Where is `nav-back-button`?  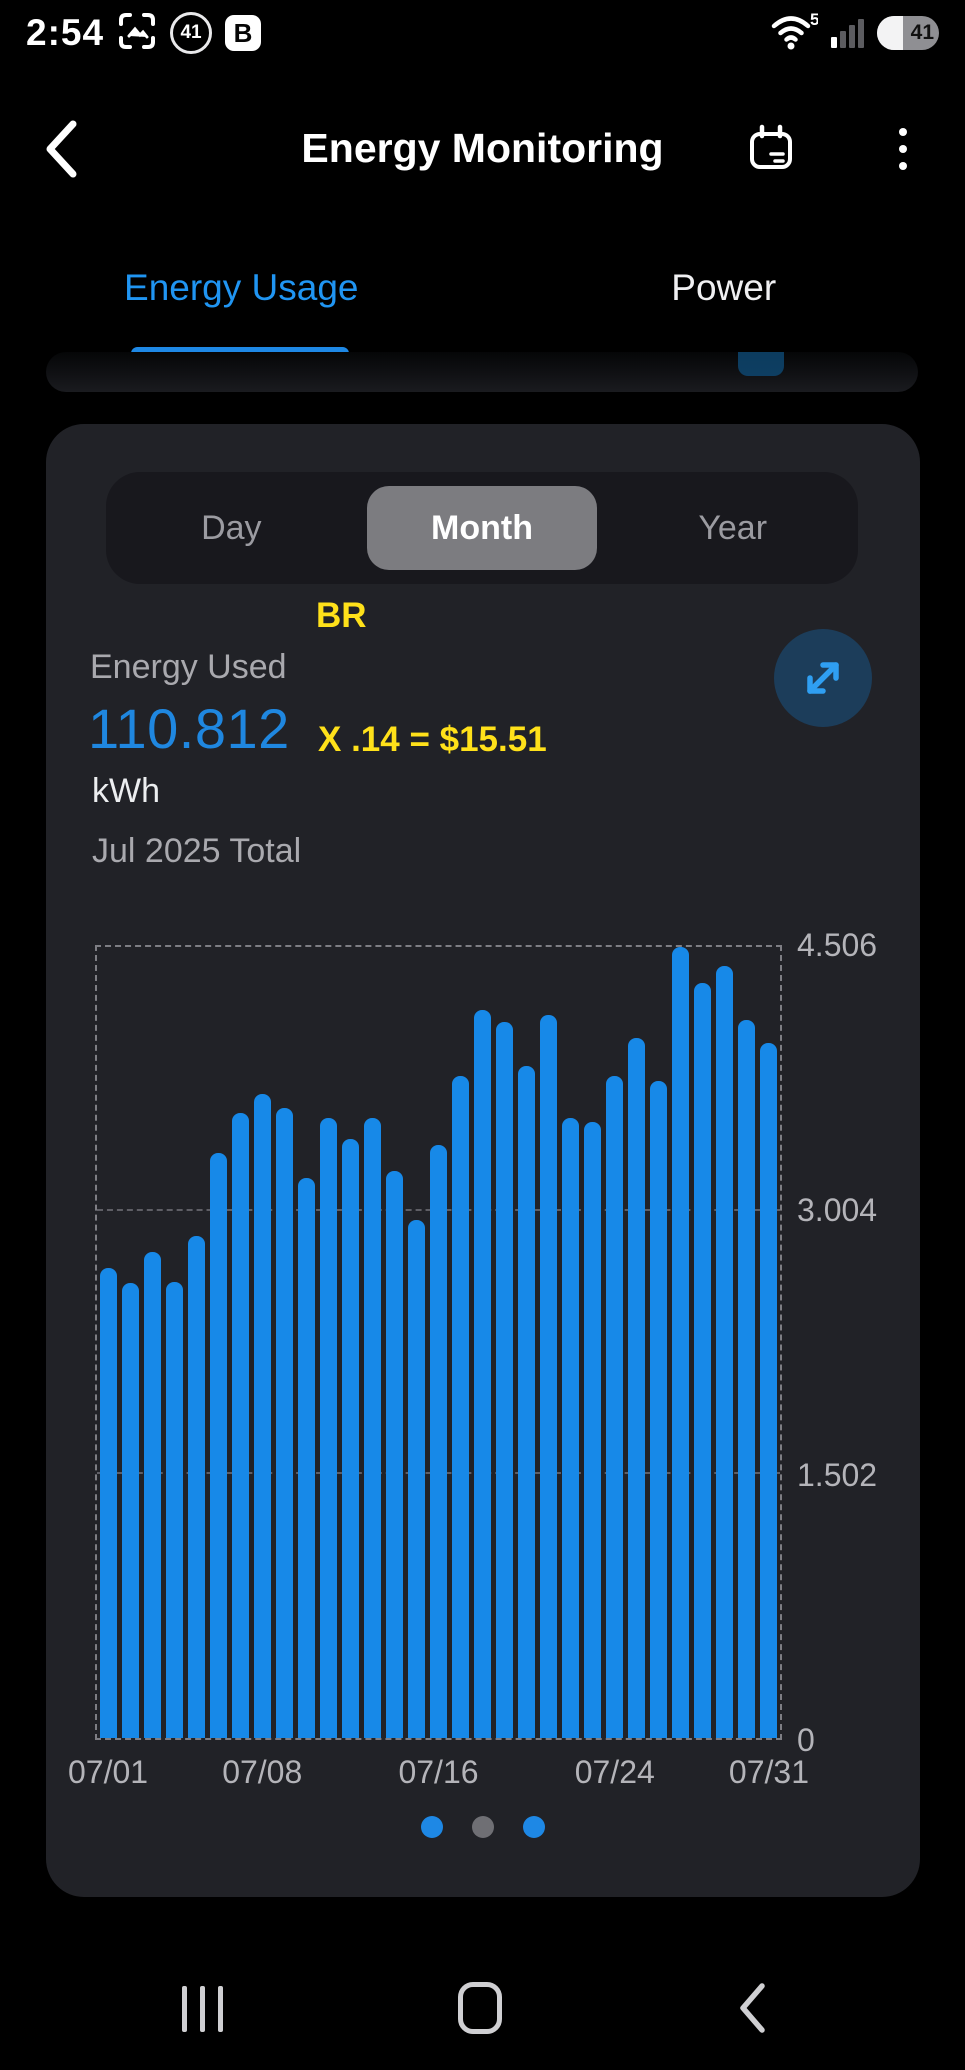 nav-back-button is located at coordinates (752, 2008).